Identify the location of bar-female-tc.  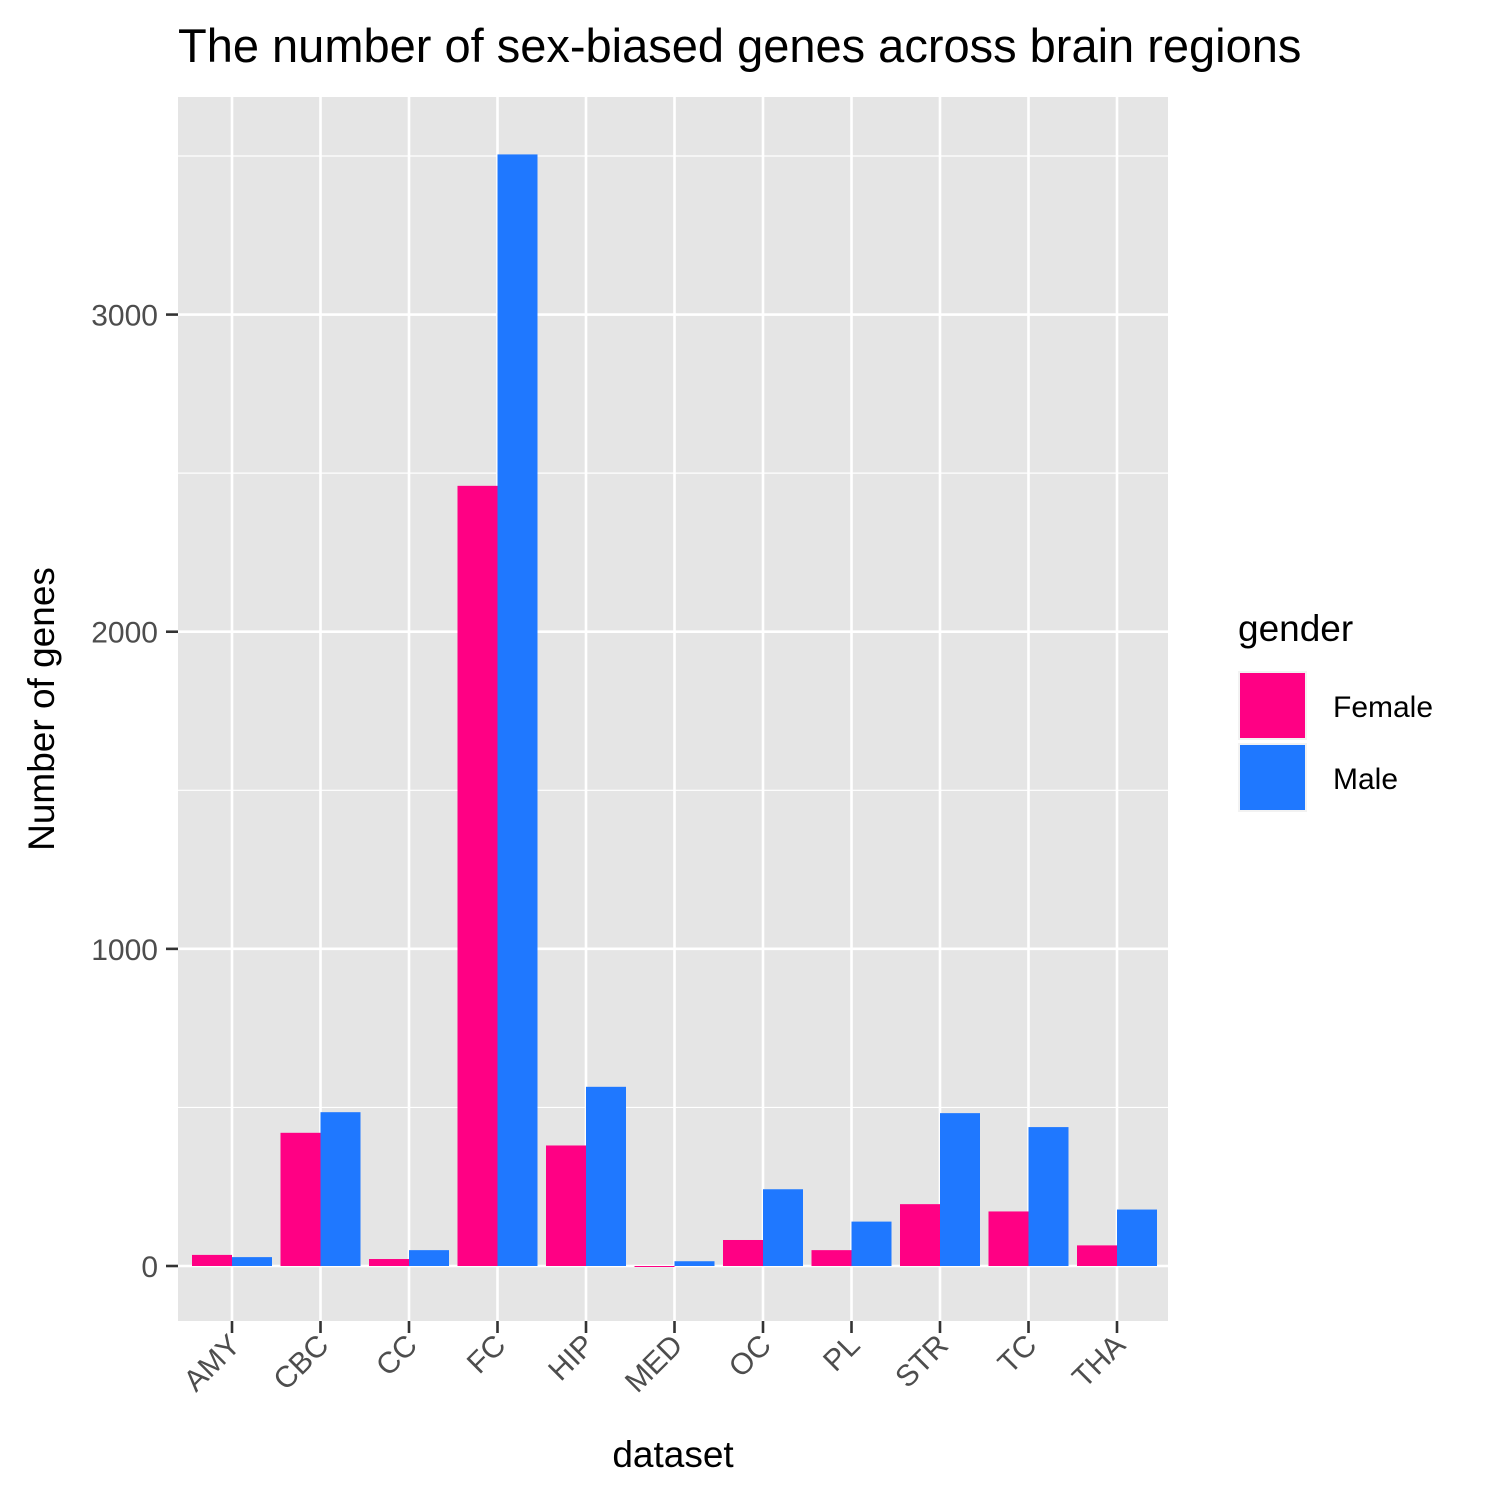
(1008, 1238).